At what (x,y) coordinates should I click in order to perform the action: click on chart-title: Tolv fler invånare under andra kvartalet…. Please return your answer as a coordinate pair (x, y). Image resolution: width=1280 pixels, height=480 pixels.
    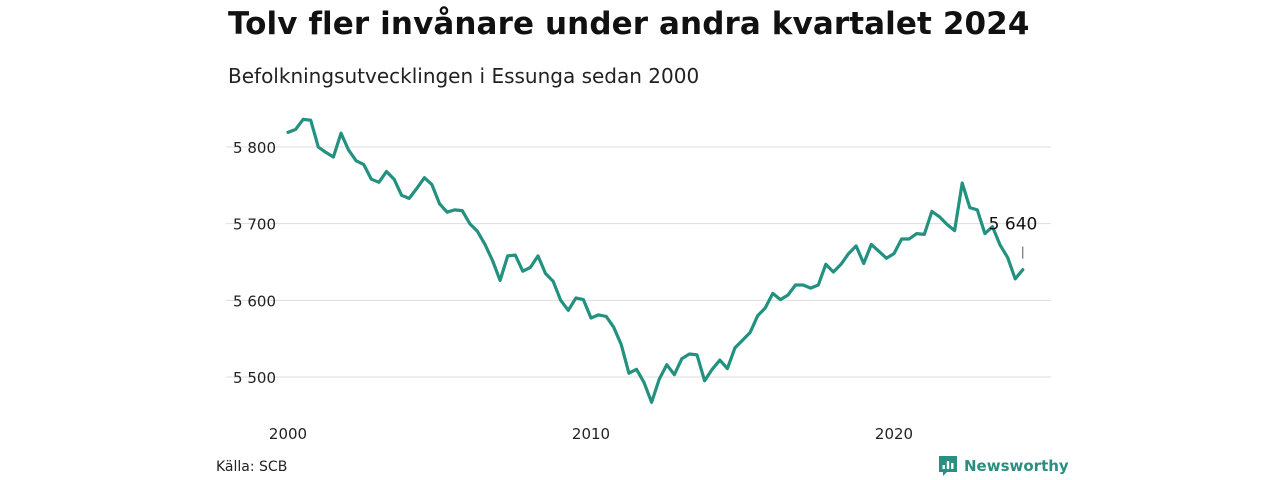
    Looking at the image, I should click on (629, 24).